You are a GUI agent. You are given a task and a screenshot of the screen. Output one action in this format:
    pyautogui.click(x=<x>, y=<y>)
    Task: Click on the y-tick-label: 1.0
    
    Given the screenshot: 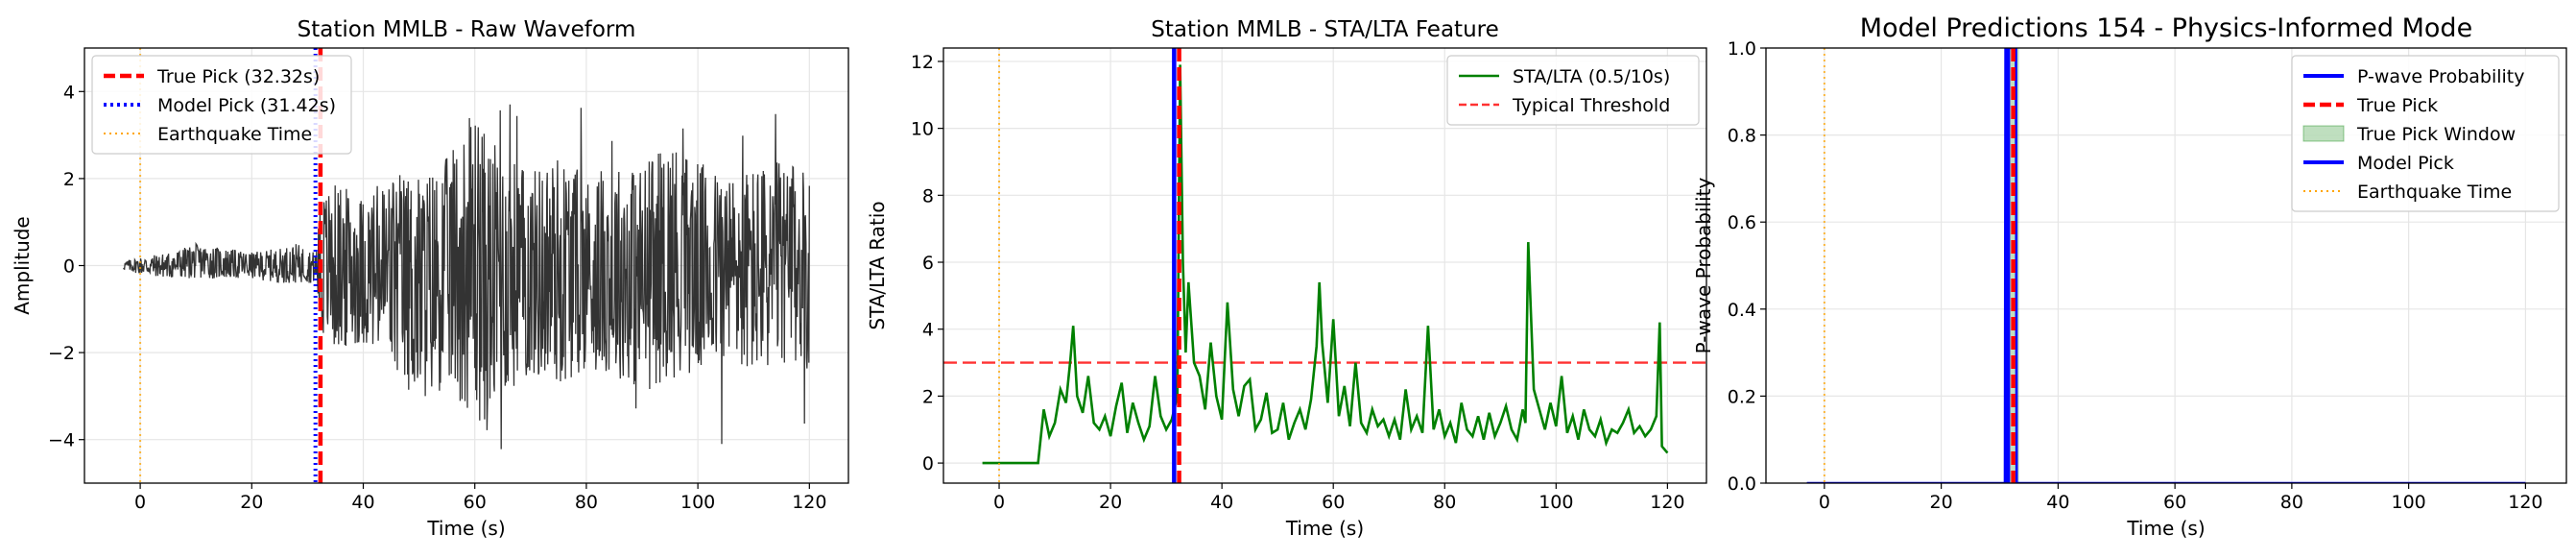 What is the action you would take?
    pyautogui.click(x=1742, y=49)
    